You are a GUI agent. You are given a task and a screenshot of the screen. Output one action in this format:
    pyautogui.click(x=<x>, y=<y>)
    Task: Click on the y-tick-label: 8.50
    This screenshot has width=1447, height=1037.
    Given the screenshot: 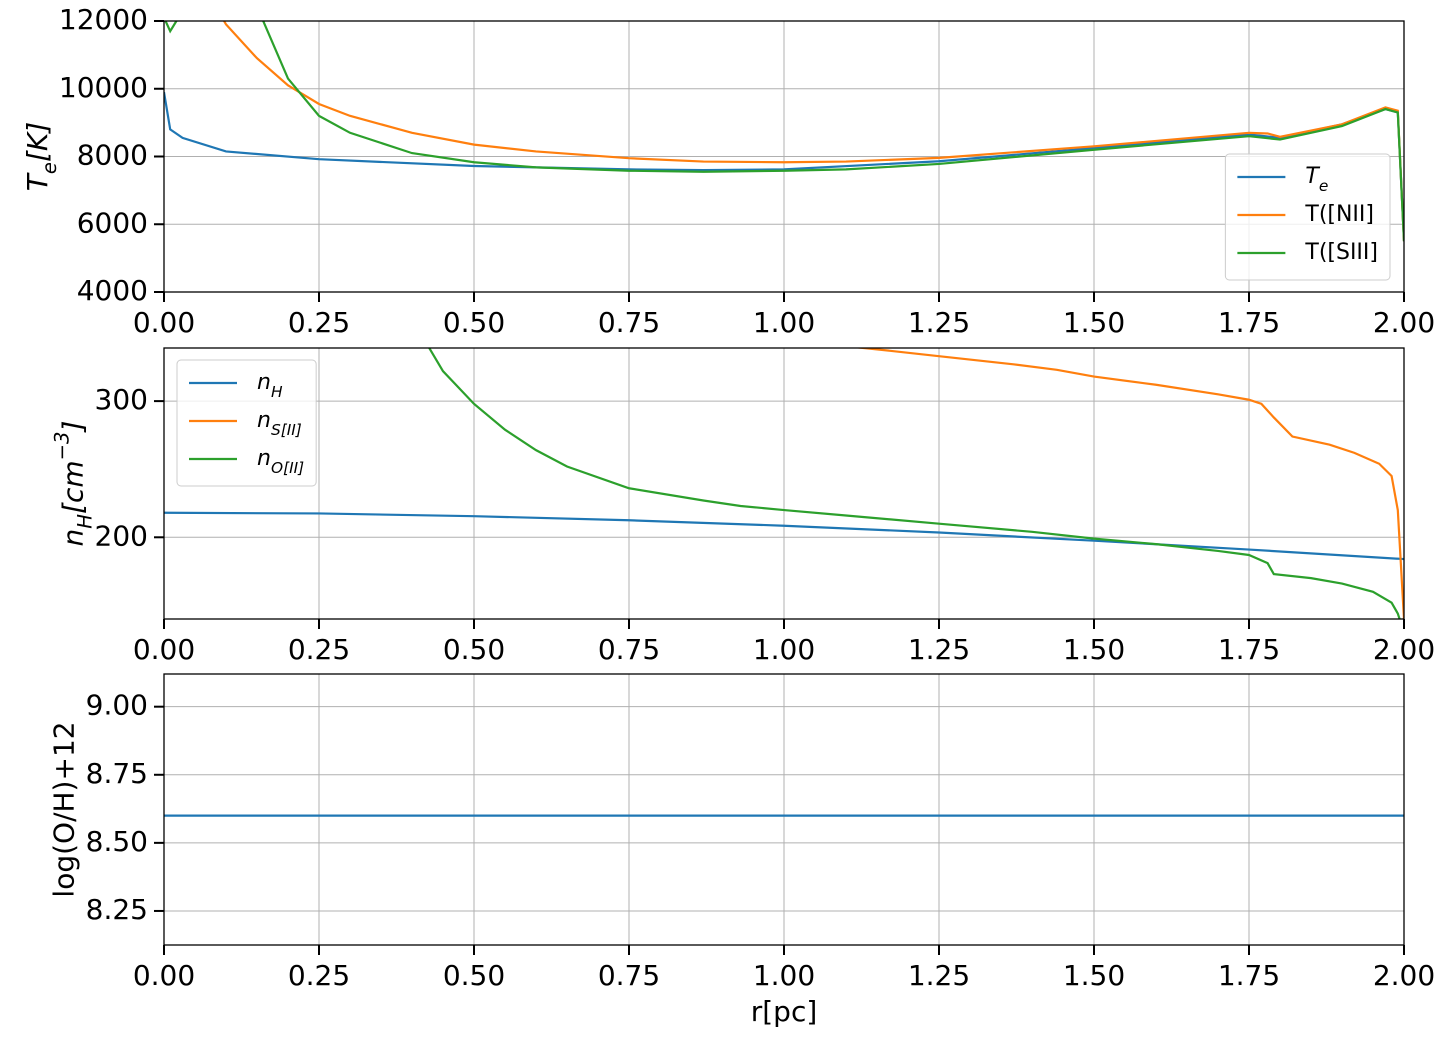 What is the action you would take?
    pyautogui.click(x=117, y=841)
    